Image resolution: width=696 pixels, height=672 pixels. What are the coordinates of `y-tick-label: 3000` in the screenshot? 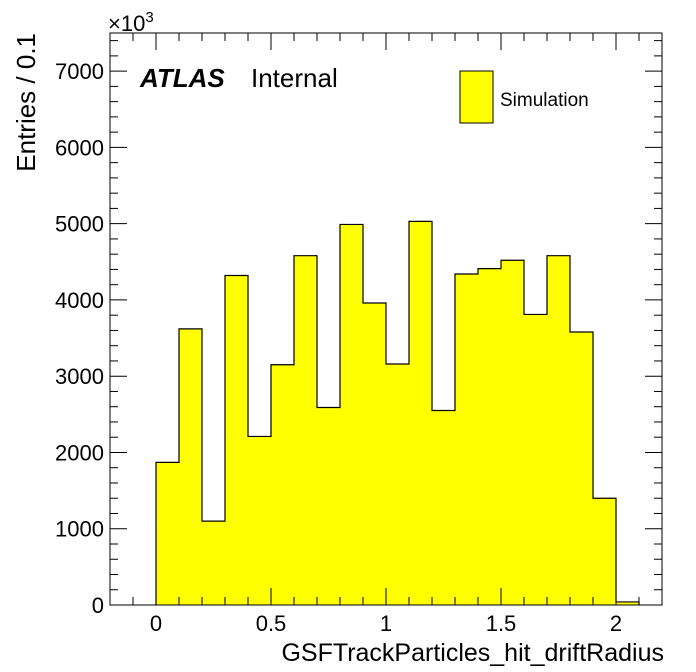 It's located at (79, 376).